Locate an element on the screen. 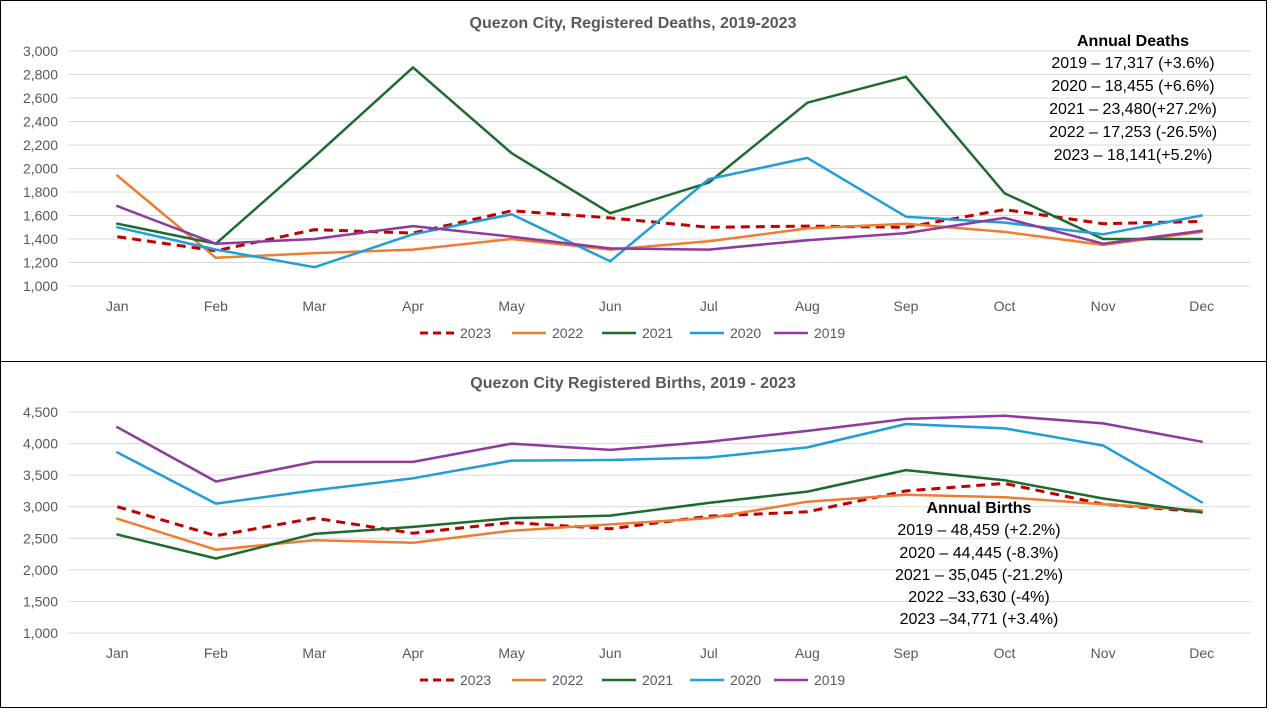 This screenshot has height=720, width=1280. annual-births-line: 2019 – 48,459 (+2.2%) is located at coordinates (978, 530).